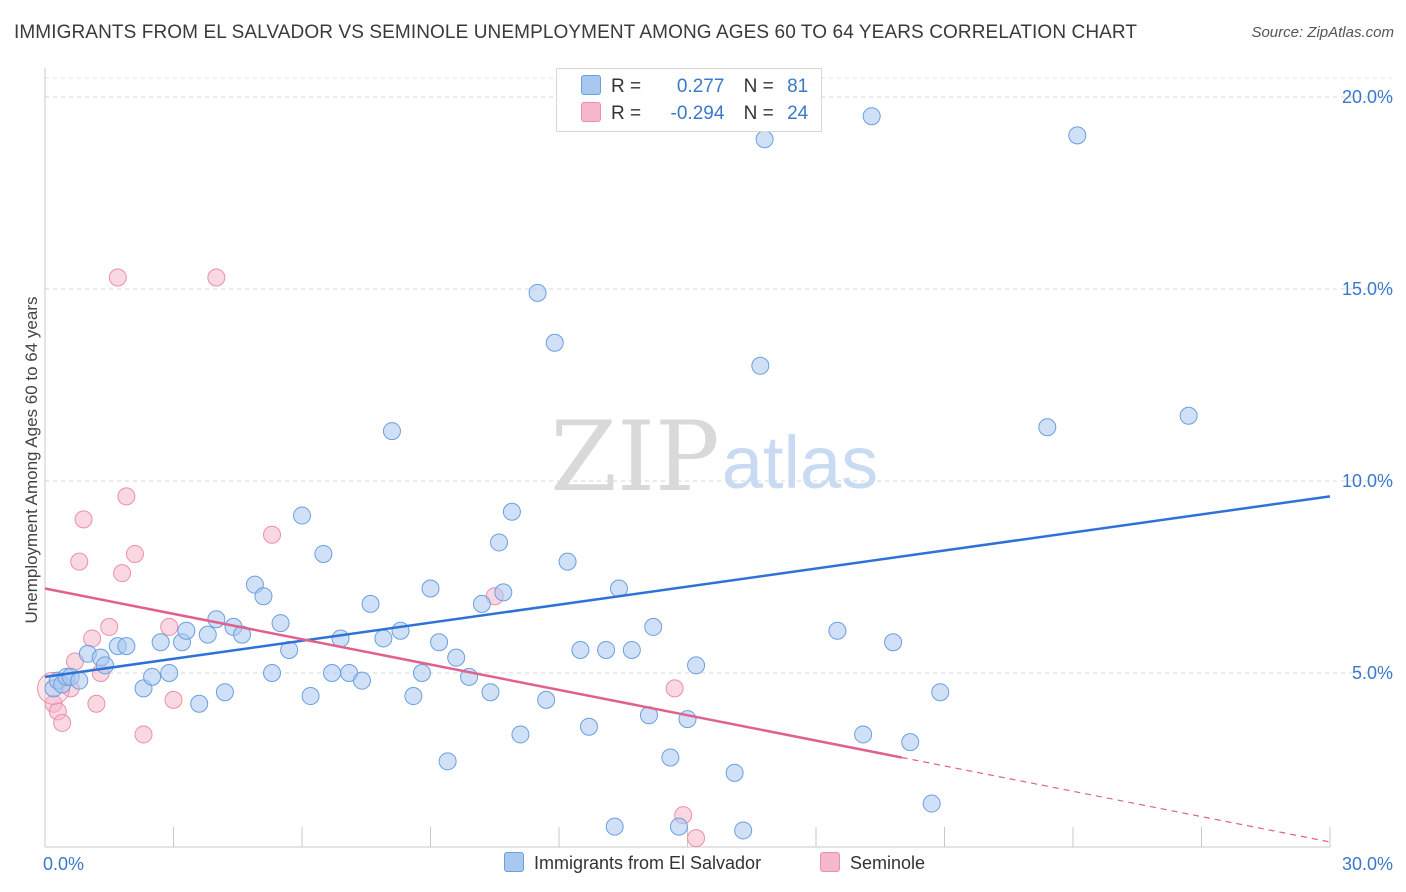 This screenshot has width=1406, height=892. I want to click on seminole-trendline, so click(473, 673).